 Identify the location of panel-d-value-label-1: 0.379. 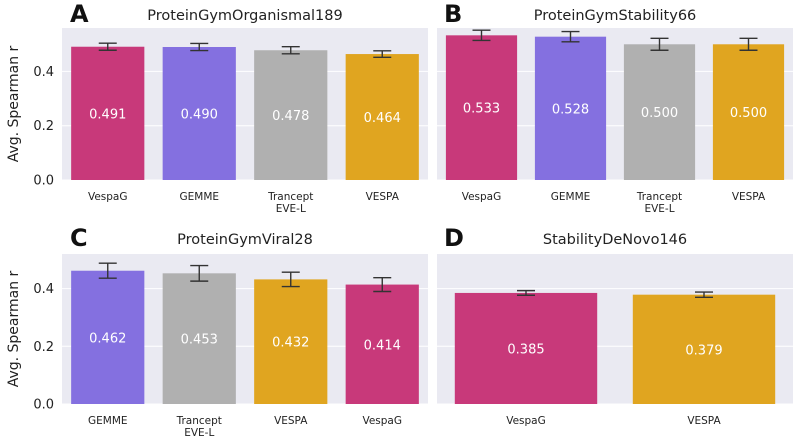
(703, 350).